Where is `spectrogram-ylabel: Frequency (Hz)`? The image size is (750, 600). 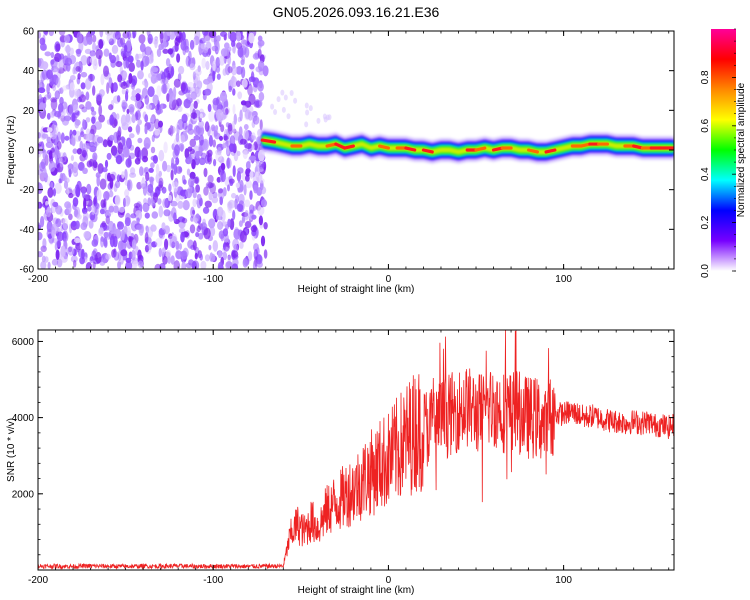 spectrogram-ylabel: Frequency (Hz) is located at coordinates (11, 150).